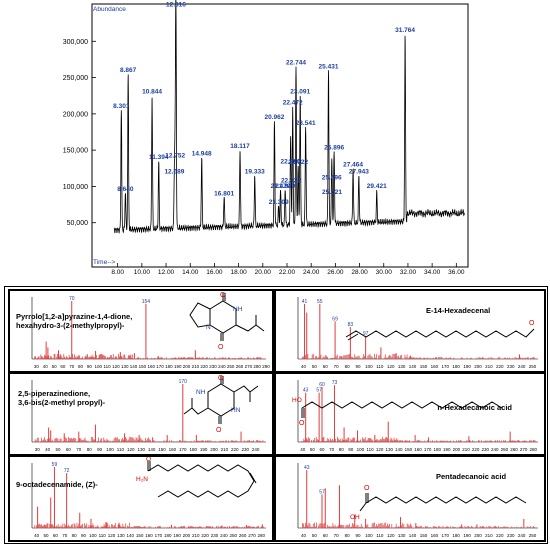  What do you see at coordinates (208, 327) in the screenshot?
I see `svg-text: N` at bounding box center [208, 327].